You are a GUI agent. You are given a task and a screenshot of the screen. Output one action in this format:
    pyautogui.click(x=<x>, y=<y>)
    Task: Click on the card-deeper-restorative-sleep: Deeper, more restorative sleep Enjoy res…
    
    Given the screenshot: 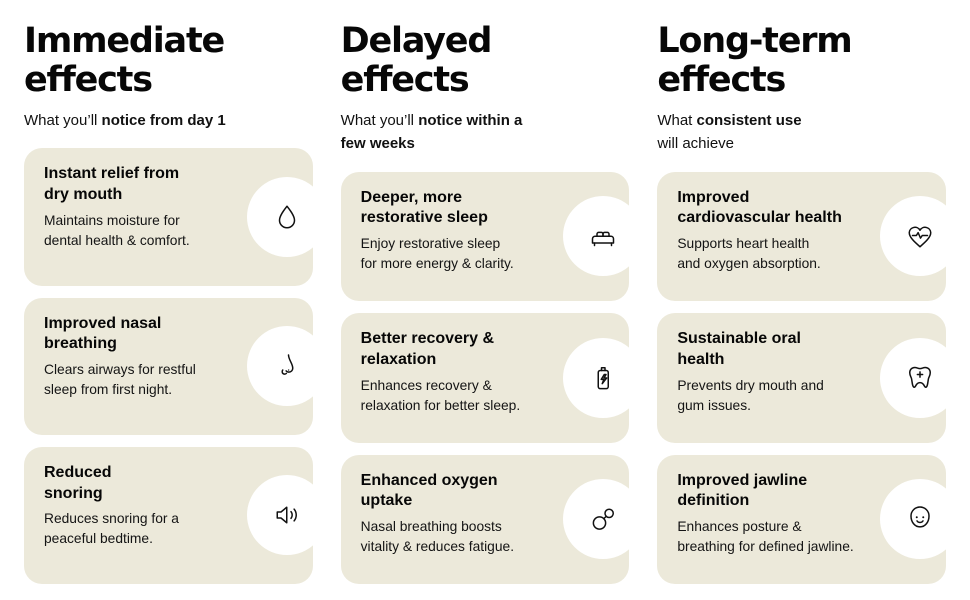 What is the action you would take?
    pyautogui.click(x=487, y=236)
    